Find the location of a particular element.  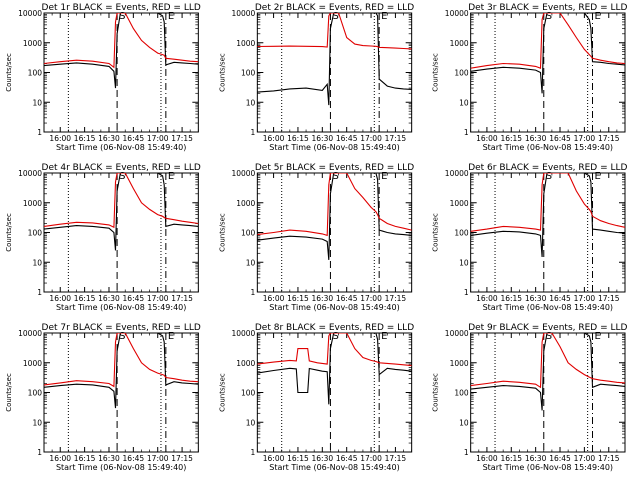

panel-title: Det 3r BLACK = Events, RED = LLD is located at coordinates (547, 8).